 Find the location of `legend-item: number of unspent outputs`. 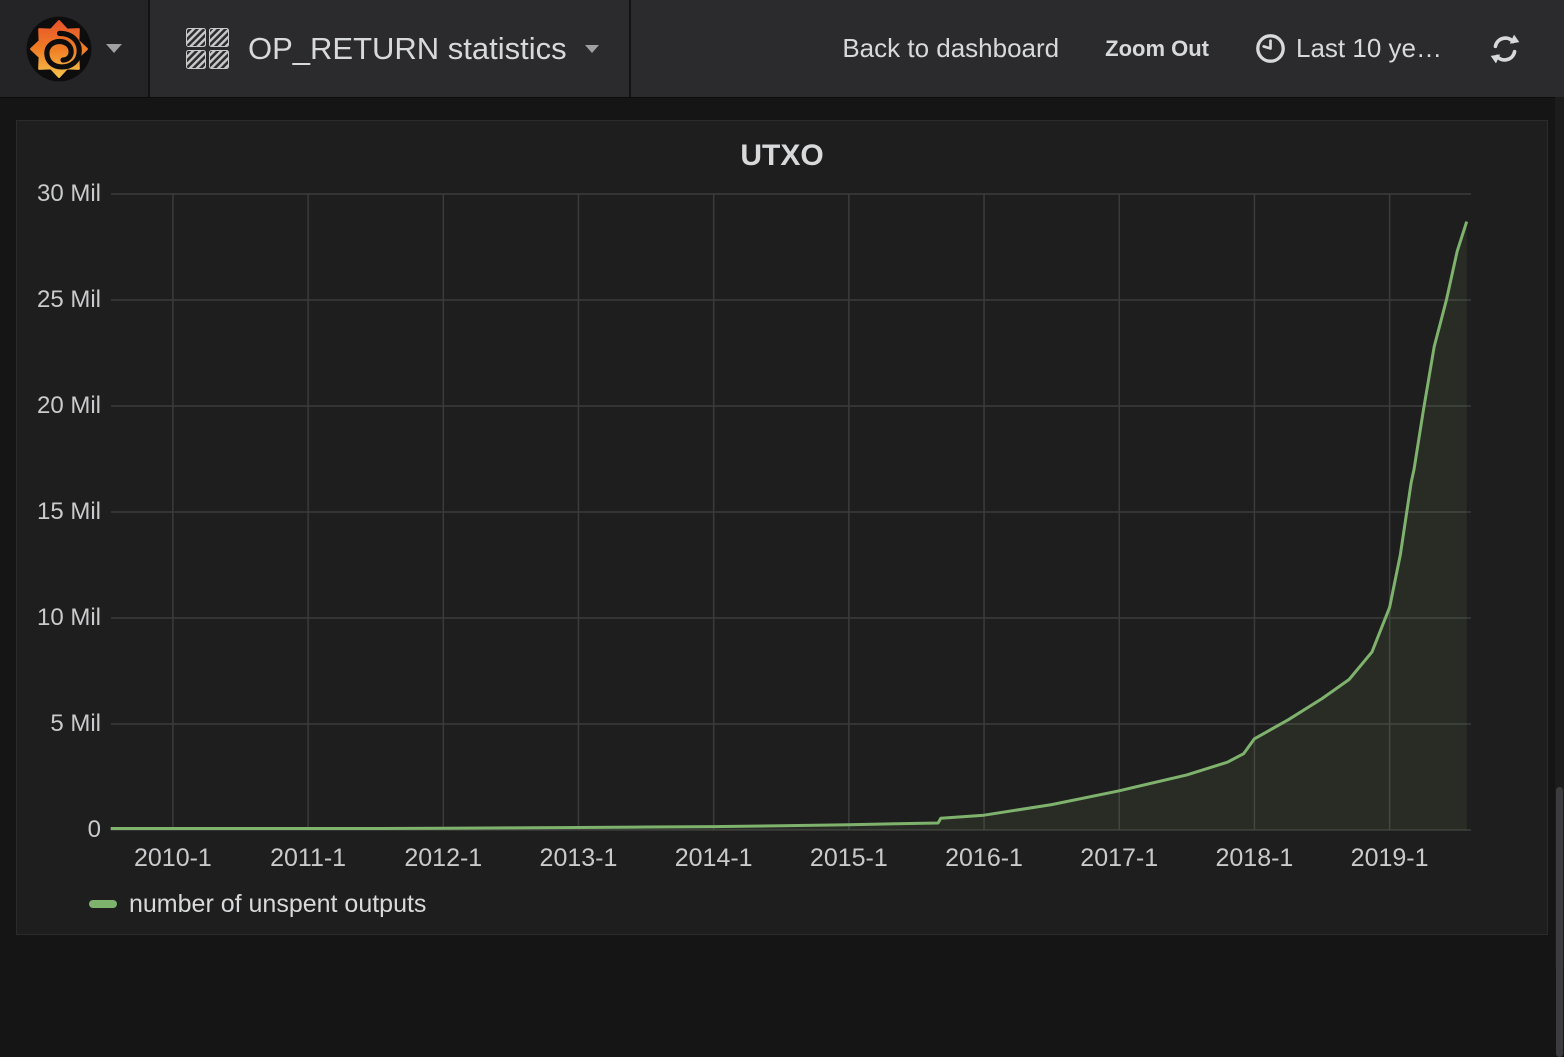

legend-item: number of unspent outputs is located at coordinates (257, 904).